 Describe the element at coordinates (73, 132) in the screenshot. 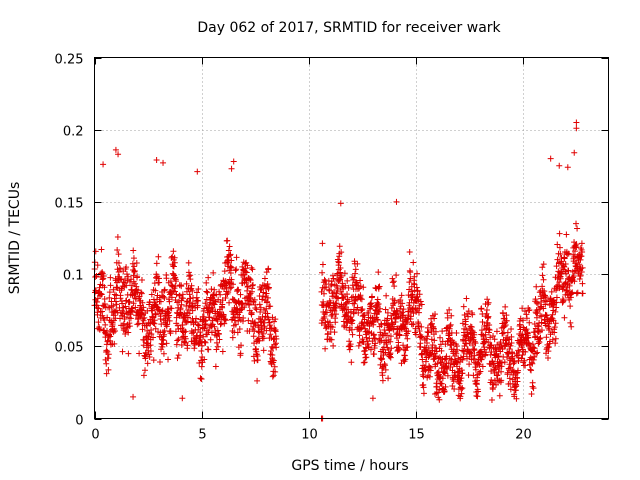

I see `y-tick-label: 0.2` at that location.